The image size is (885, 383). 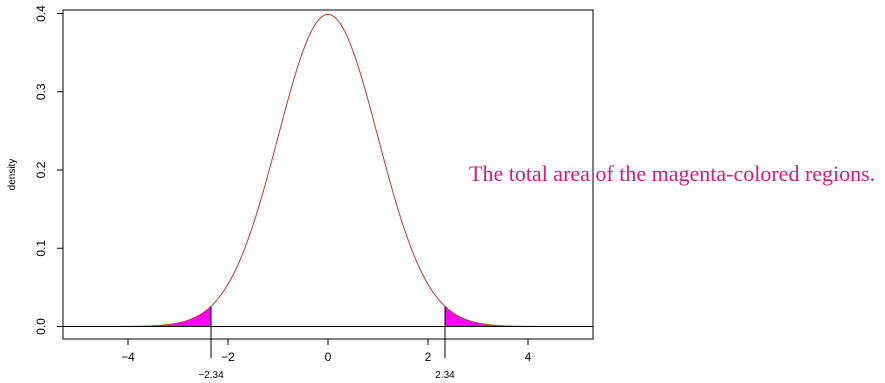 I want to click on x-tick-label: −2, so click(x=228, y=357).